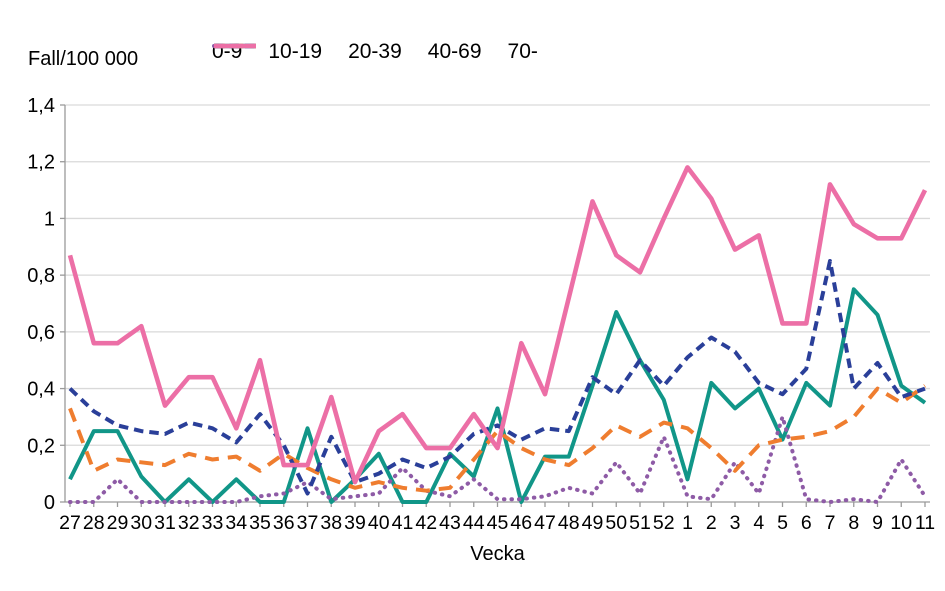 The image size is (945, 591). I want to click on x-tick-label: 37, so click(308, 523).